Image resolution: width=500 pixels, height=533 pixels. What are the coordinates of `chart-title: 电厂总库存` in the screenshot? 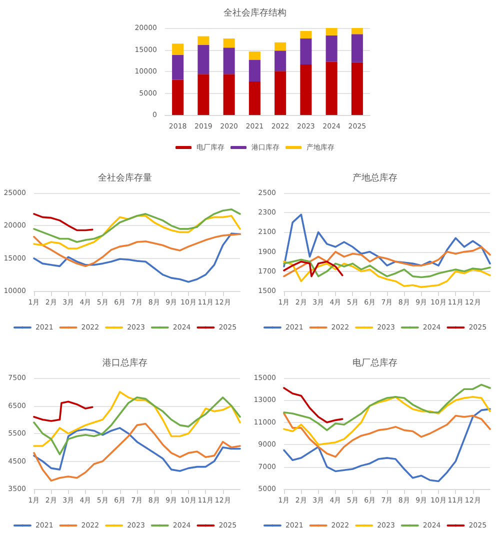 It's located at (375, 363).